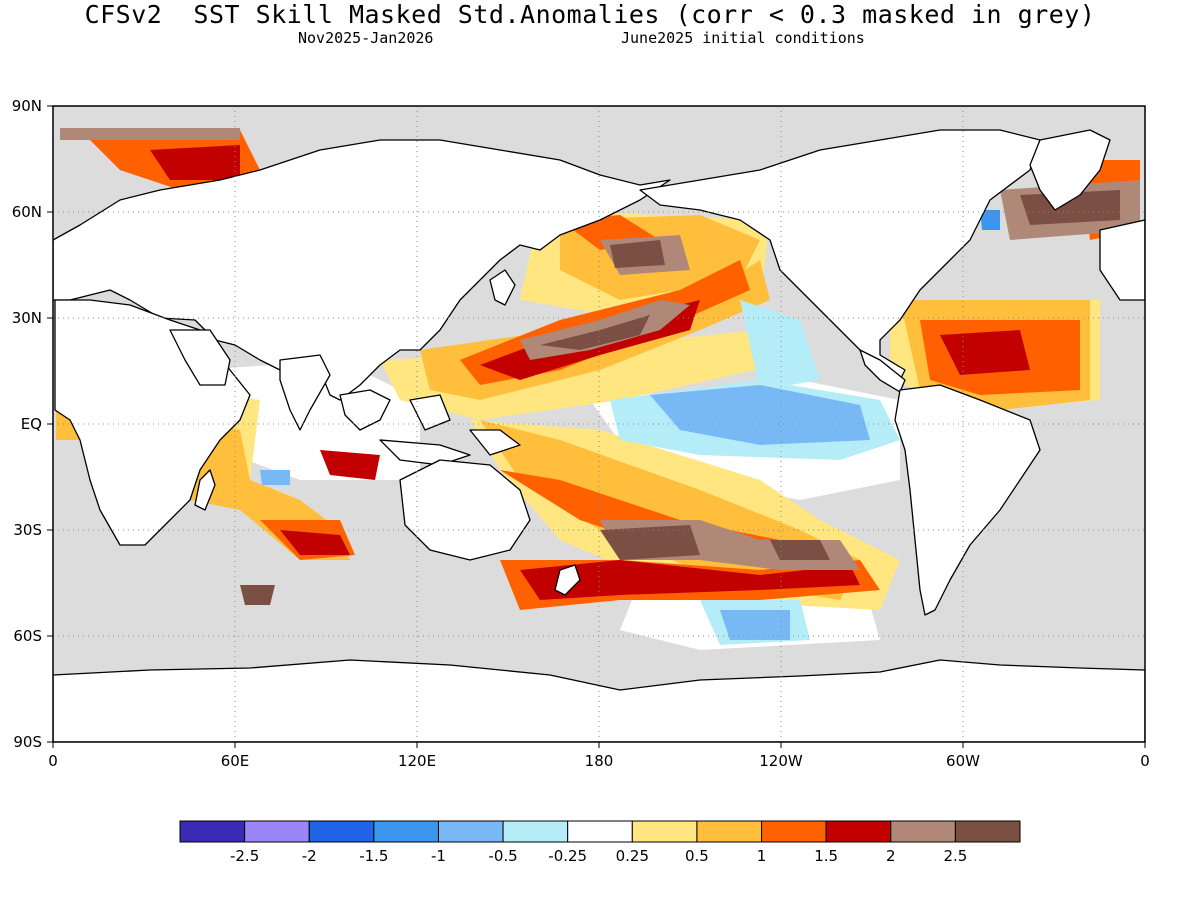 This screenshot has height=900, width=1200. I want to click on longitude-labels: 0 60E 120E 180 120W 60W 0, so click(599, 761).